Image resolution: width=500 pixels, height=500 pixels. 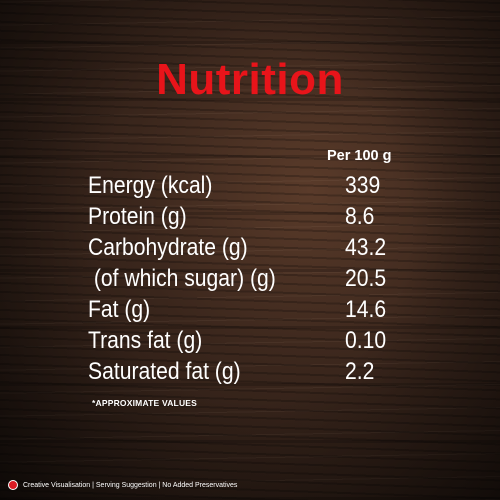 I want to click on nutrient-label: (of which sugar) (g), so click(x=182, y=278).